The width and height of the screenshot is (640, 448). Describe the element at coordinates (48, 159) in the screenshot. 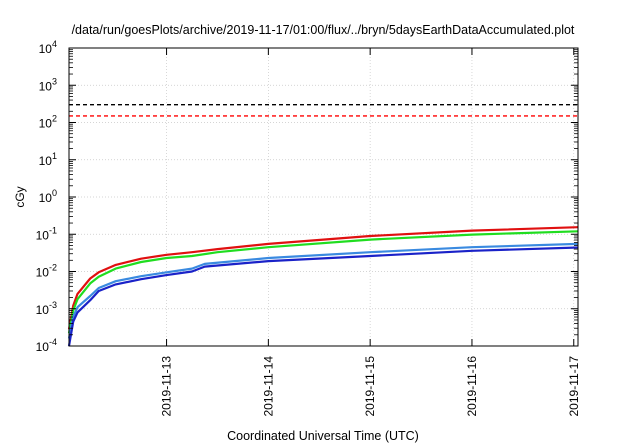

I see `y-tick-label: 10¹` at that location.